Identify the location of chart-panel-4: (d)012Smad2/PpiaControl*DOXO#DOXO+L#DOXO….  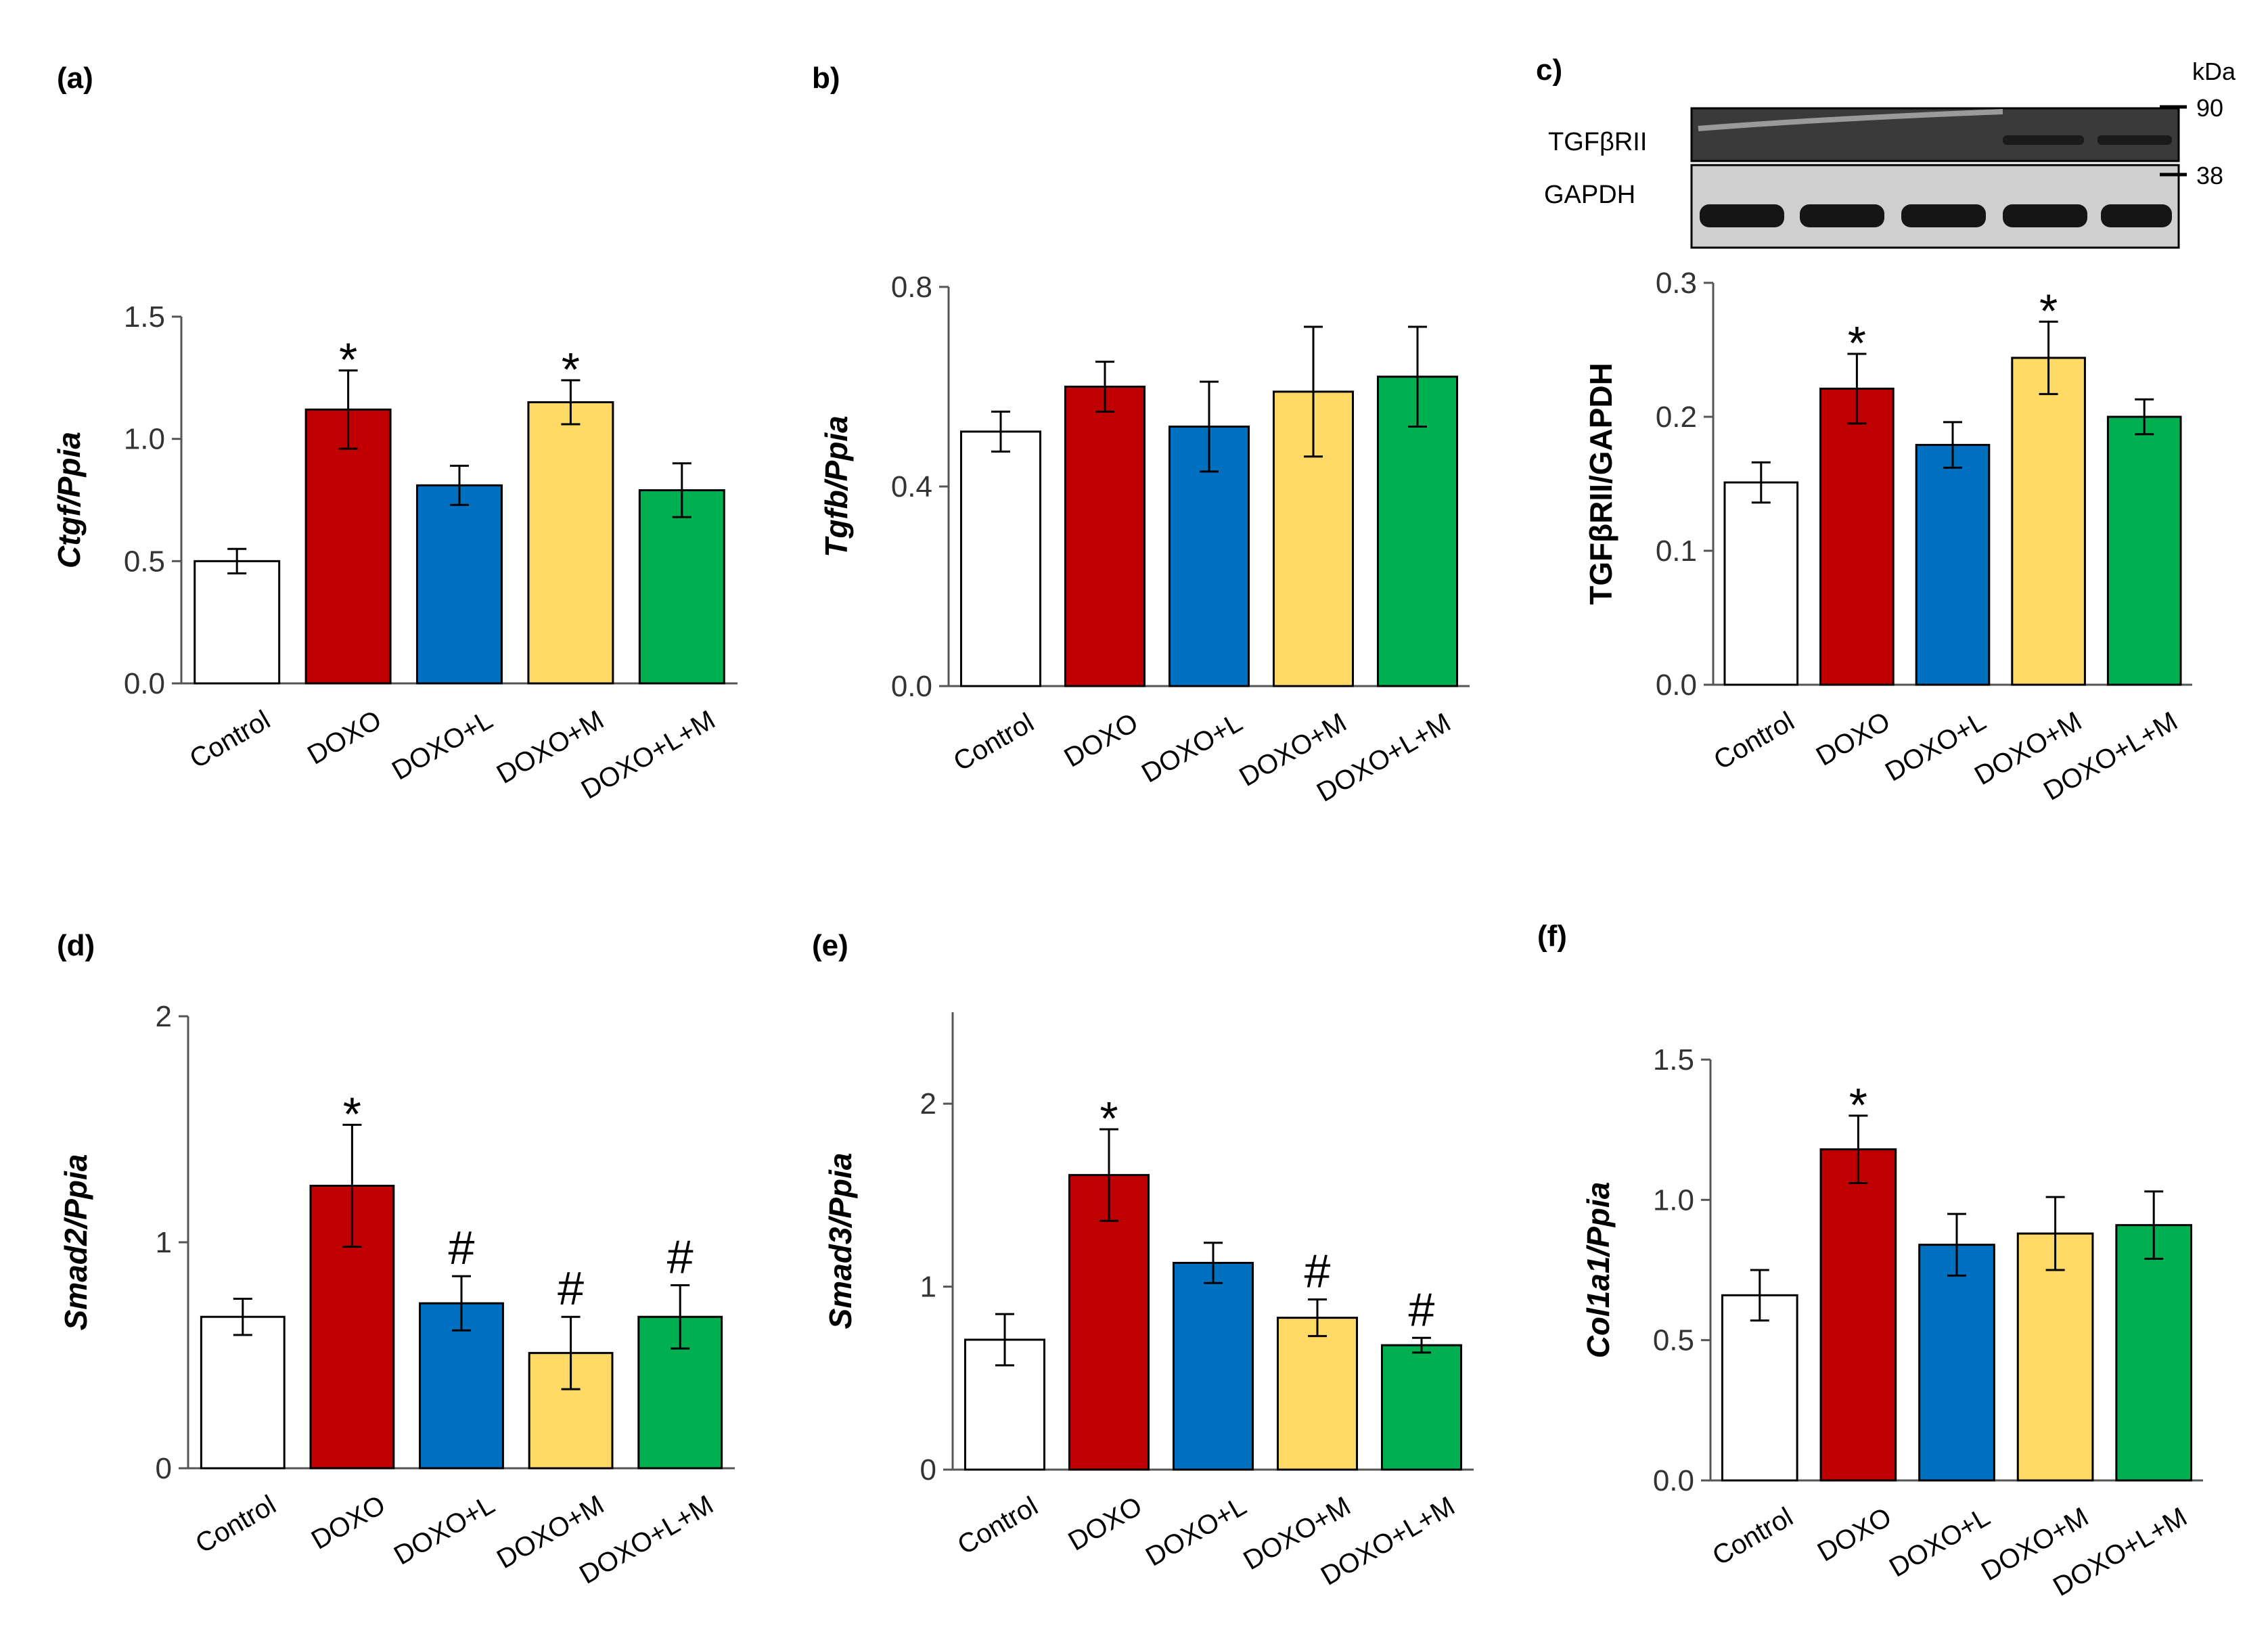
(396, 1260).